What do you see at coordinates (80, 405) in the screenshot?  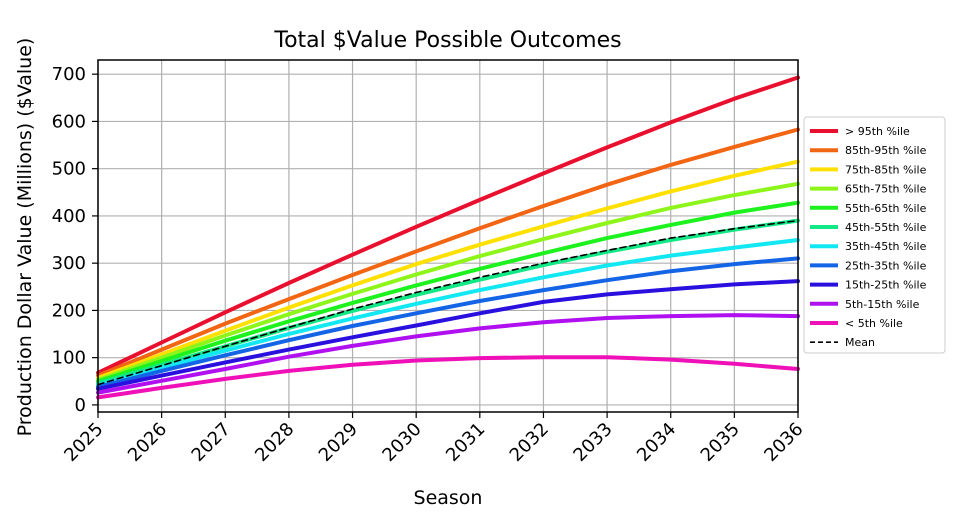 I see `y-tick-label: 0` at bounding box center [80, 405].